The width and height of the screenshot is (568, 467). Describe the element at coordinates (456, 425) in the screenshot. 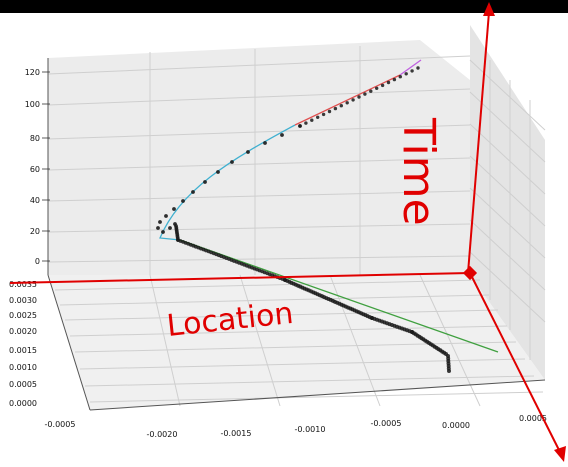

I see `tick-label-x-5: 0.0000` at that location.